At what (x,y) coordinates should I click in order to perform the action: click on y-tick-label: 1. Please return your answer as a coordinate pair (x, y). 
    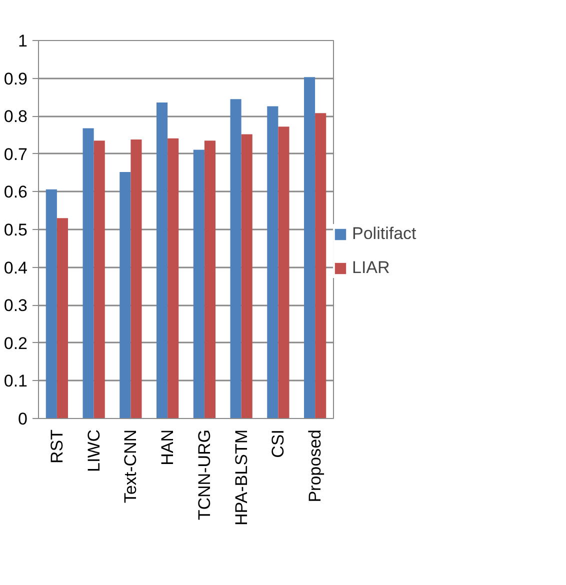
    Looking at the image, I should click on (23, 41).